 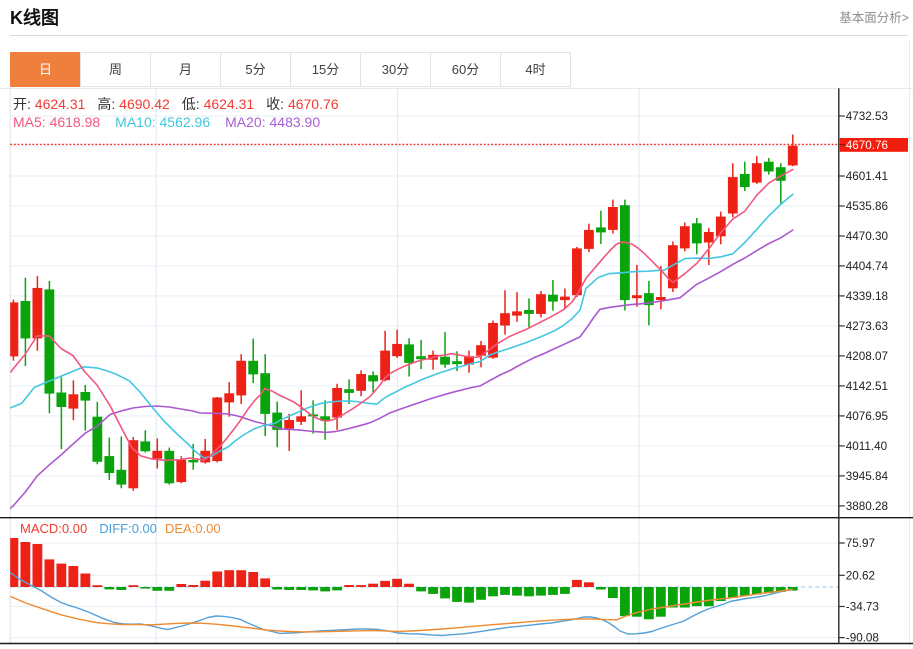 What do you see at coordinates (867, 116) in the screenshot?
I see `svg-text: 4732.53` at bounding box center [867, 116].